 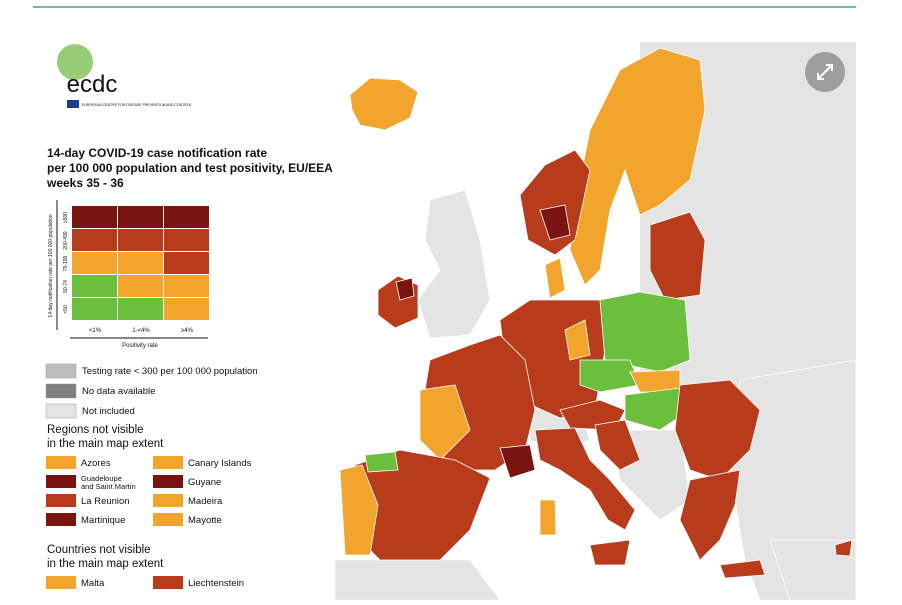 I want to click on legend-label: Malta, so click(x=93, y=583).